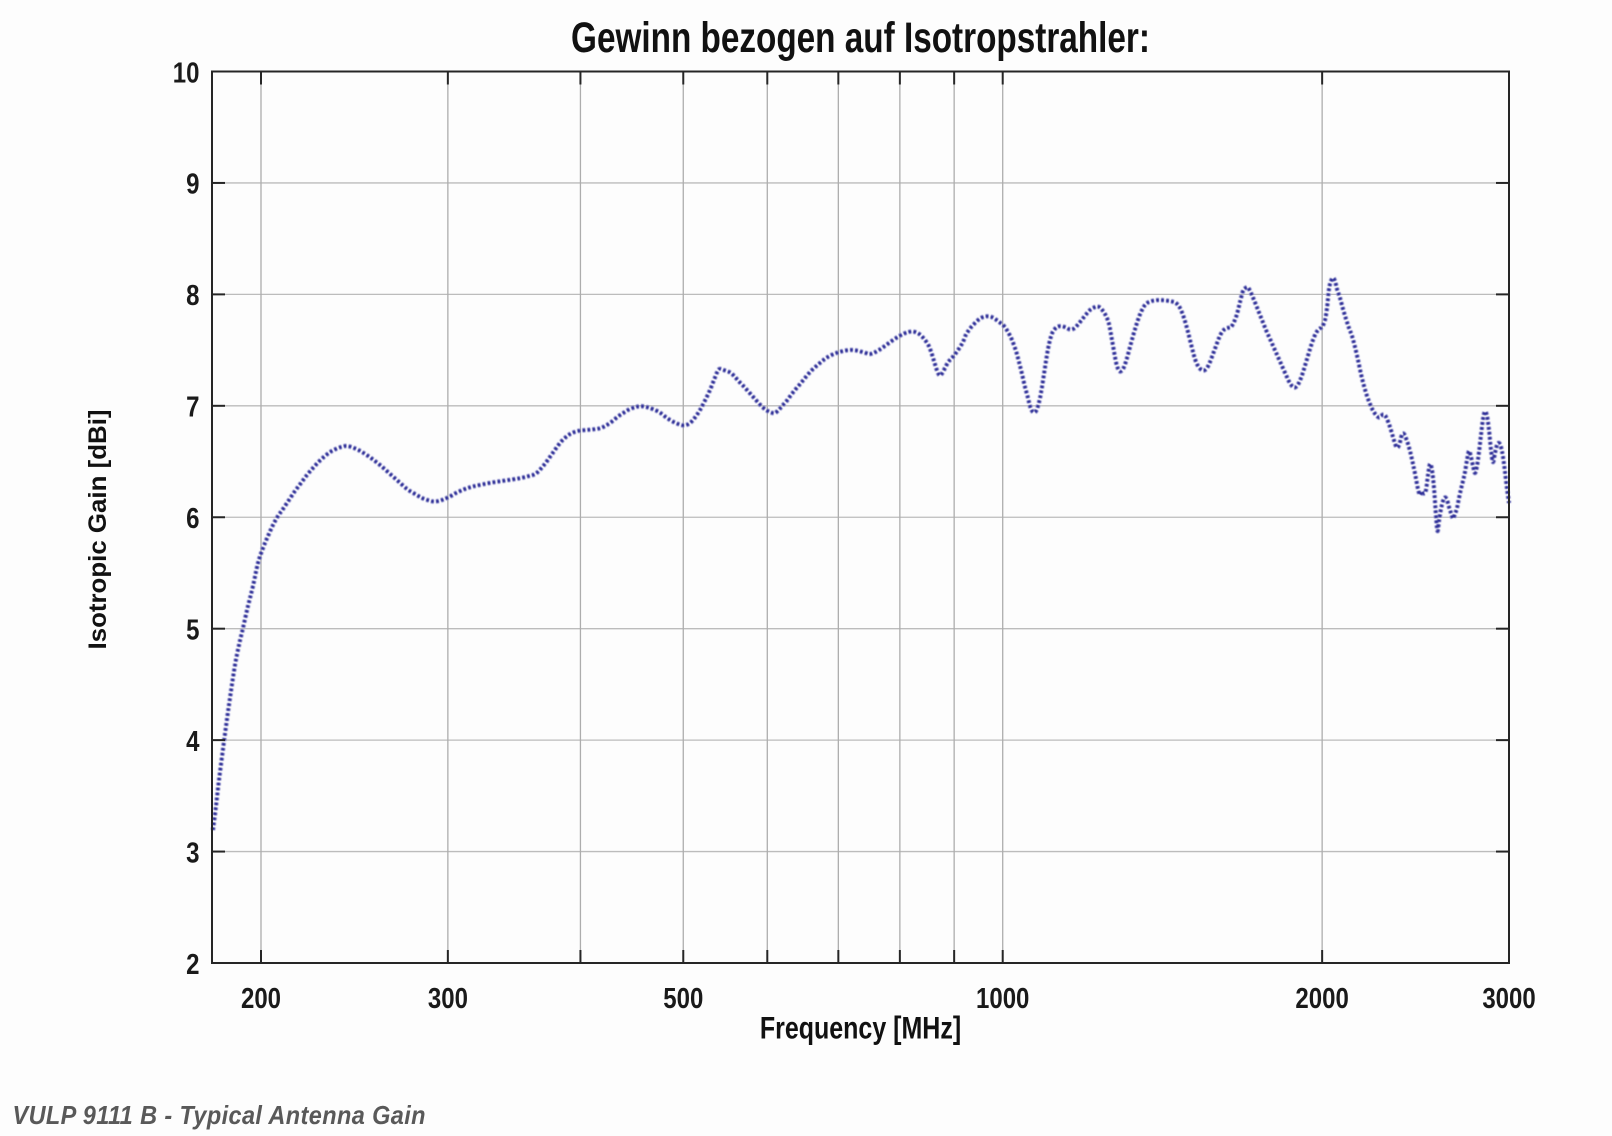 The image size is (1612, 1136). I want to click on svg-text: 9, so click(192, 184).